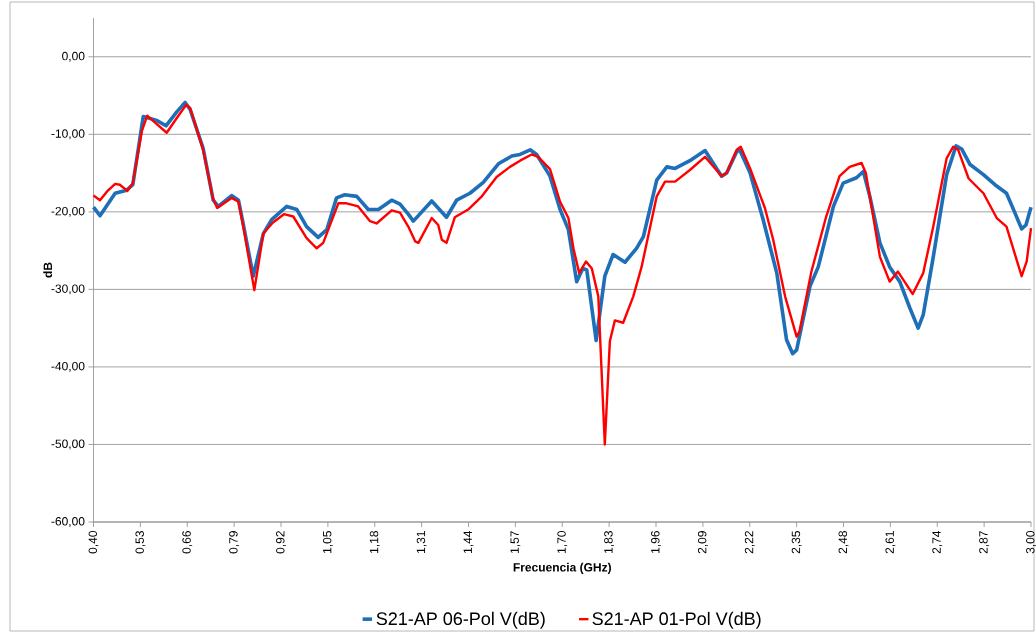  What do you see at coordinates (68, 289) in the screenshot?
I see `y-tick-label: -30,00` at bounding box center [68, 289].